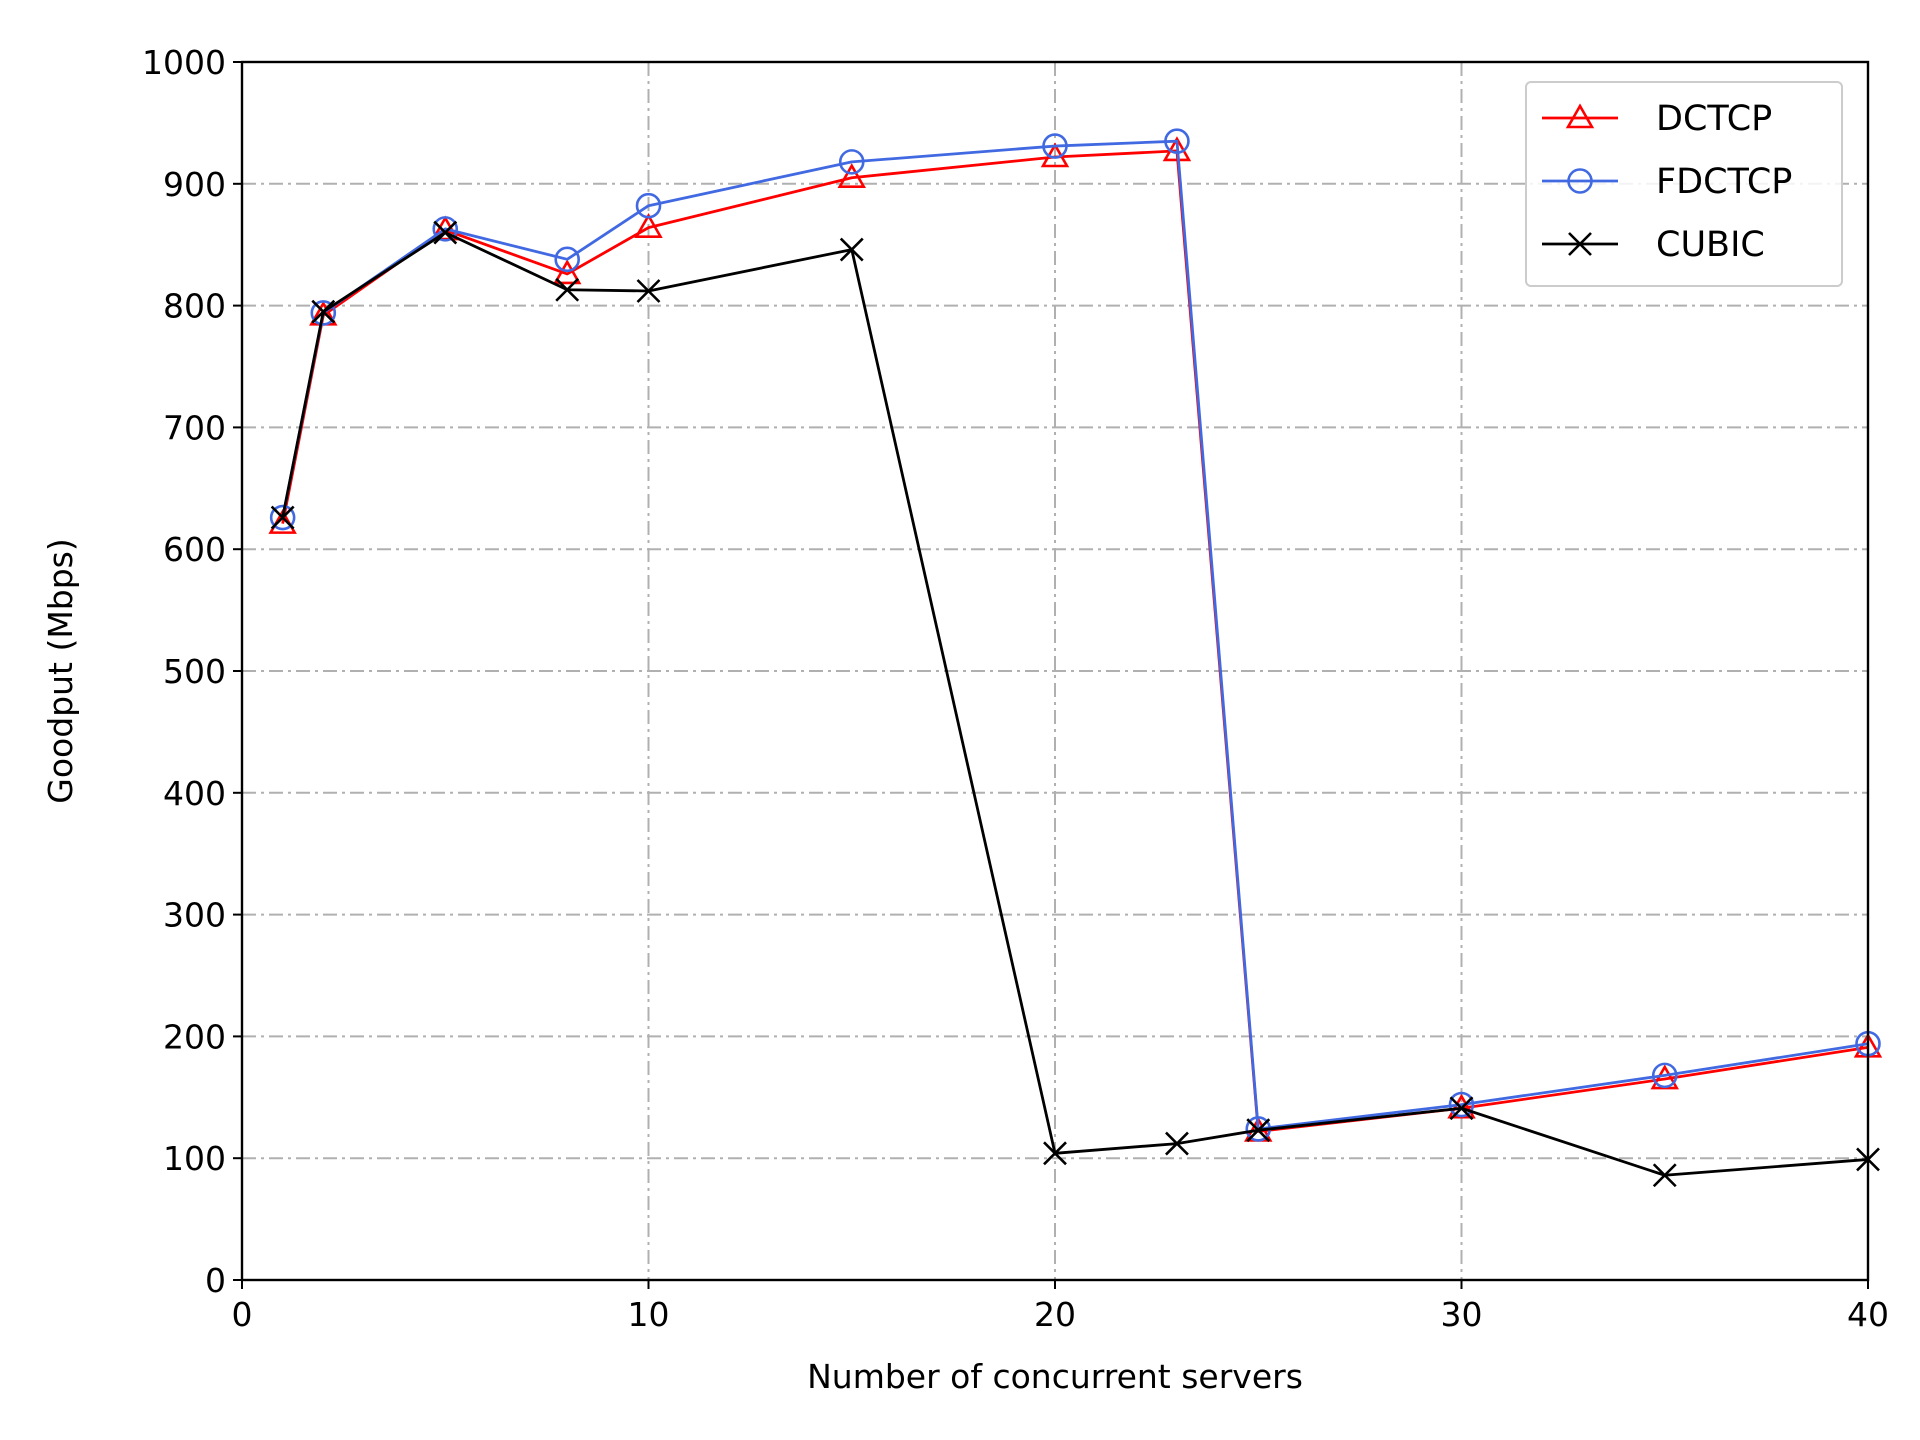  Describe the element at coordinates (194, 1158) in the screenshot. I see `y-tick-label: 100` at that location.